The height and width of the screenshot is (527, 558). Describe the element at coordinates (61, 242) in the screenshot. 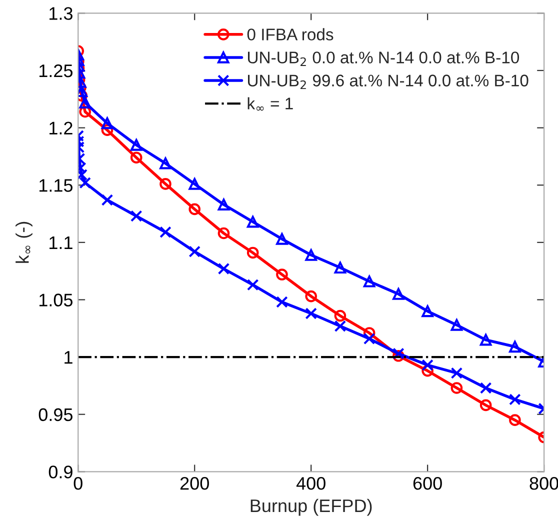

I see `y-tick-label: 1.1` at that location.